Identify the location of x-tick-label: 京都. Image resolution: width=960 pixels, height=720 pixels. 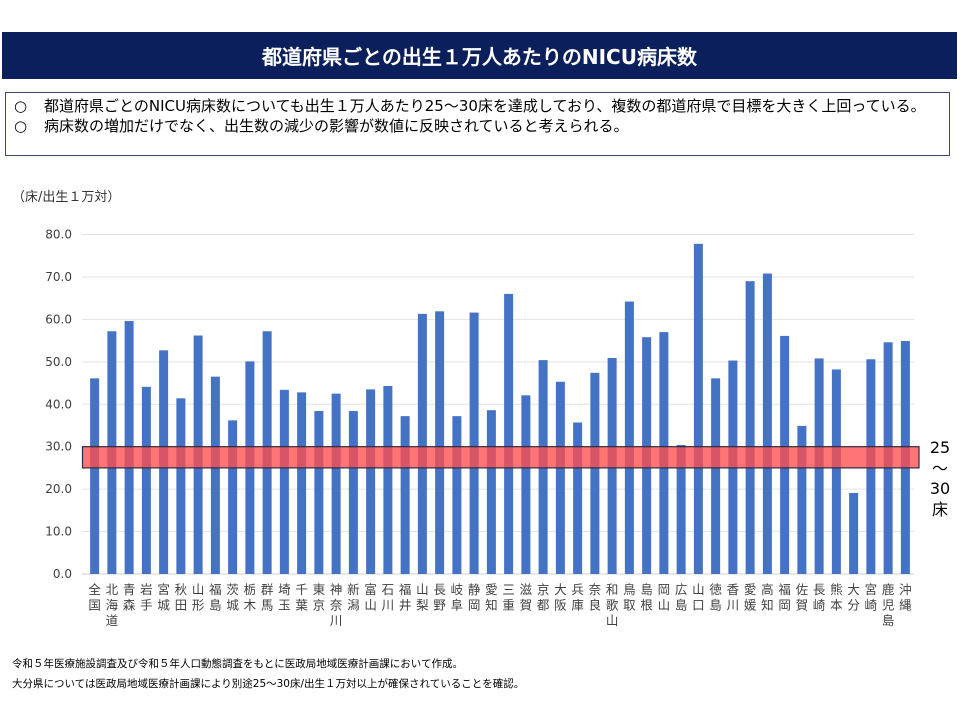
(543, 597).